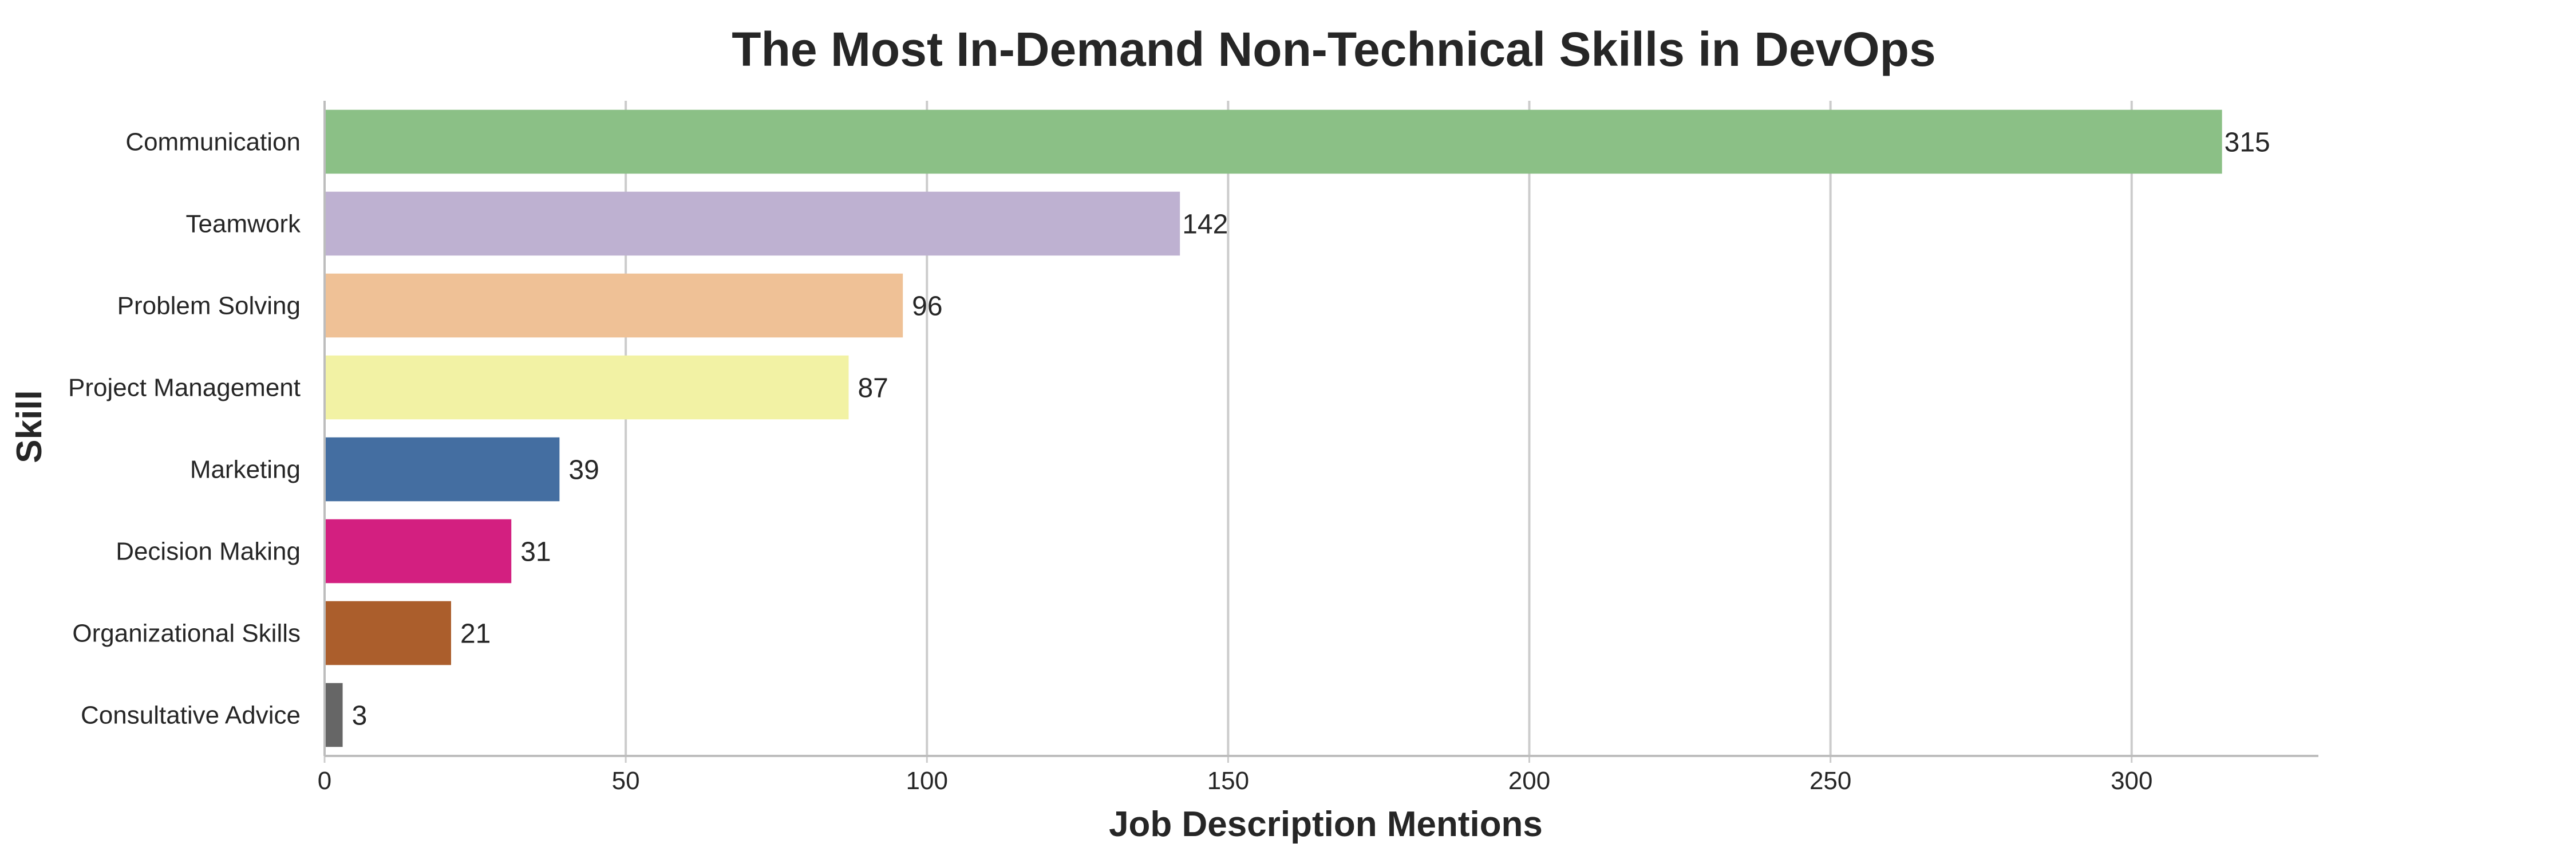  Describe the element at coordinates (2247, 143) in the screenshot. I see `bar-value-label: 315` at that location.